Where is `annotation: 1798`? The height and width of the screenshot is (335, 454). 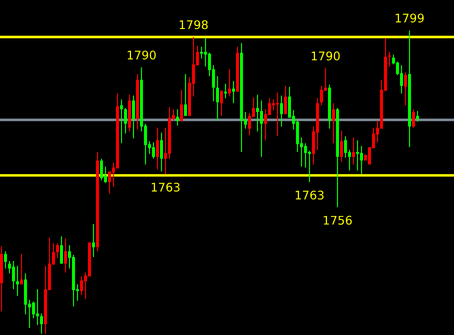 annotation: 1798 is located at coordinates (194, 25).